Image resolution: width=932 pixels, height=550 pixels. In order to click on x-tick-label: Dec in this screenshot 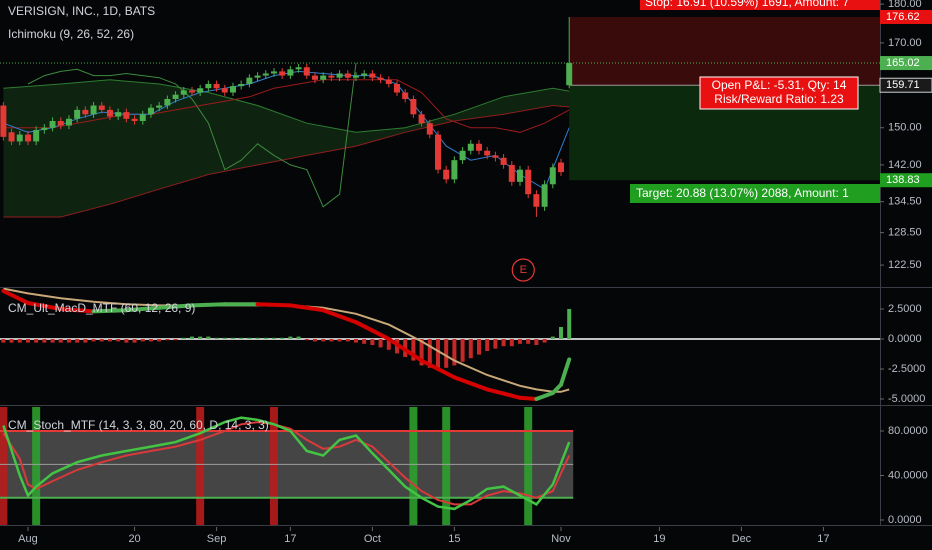, I will do `click(742, 539)`.